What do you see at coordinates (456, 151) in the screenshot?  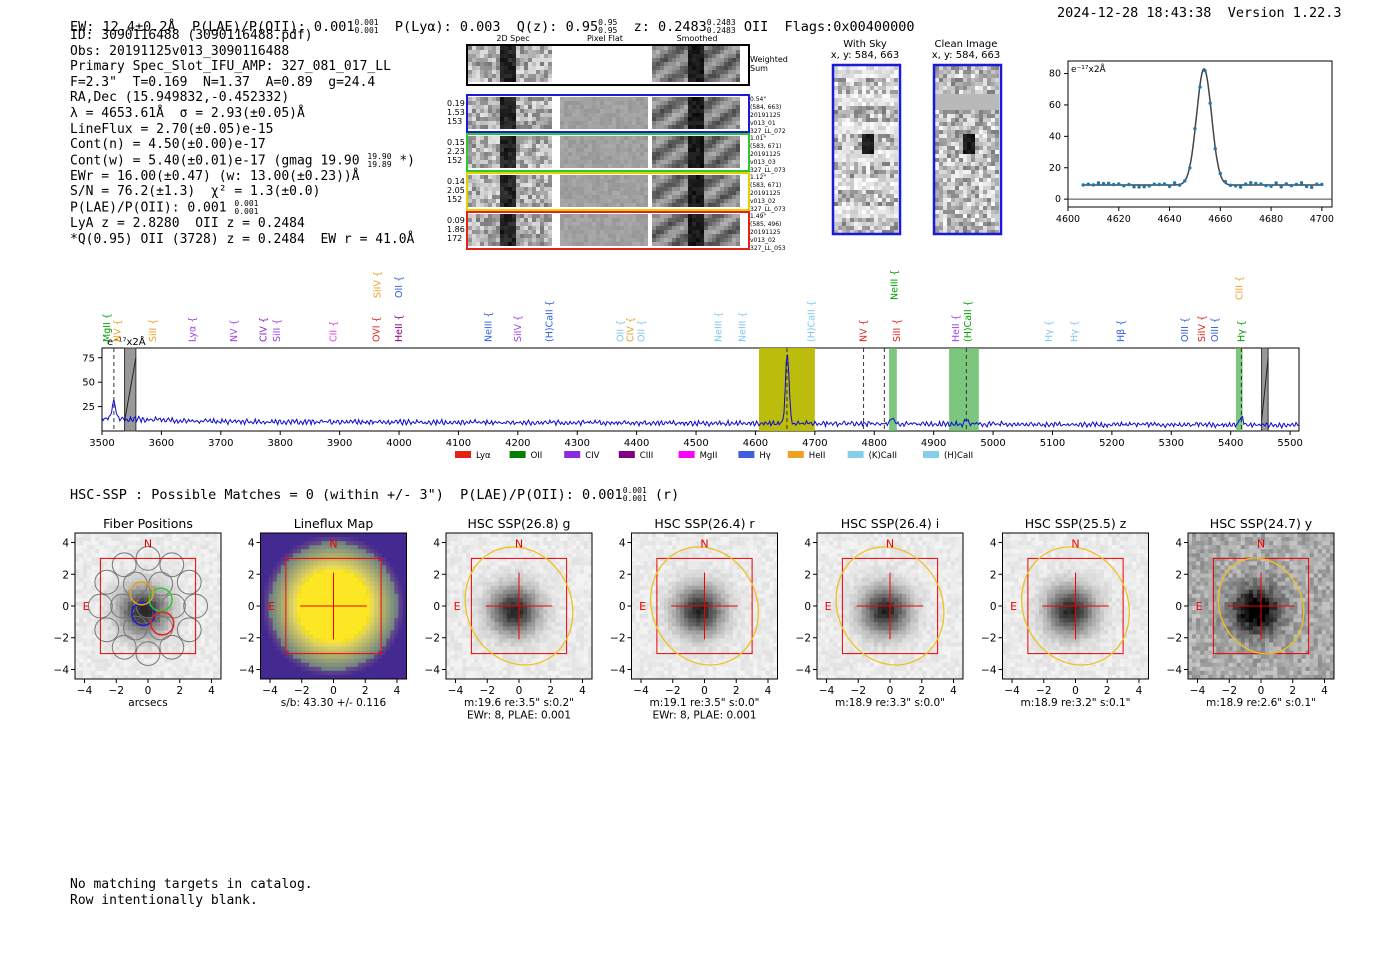 I see `cutout-row-value: 2.23` at bounding box center [456, 151].